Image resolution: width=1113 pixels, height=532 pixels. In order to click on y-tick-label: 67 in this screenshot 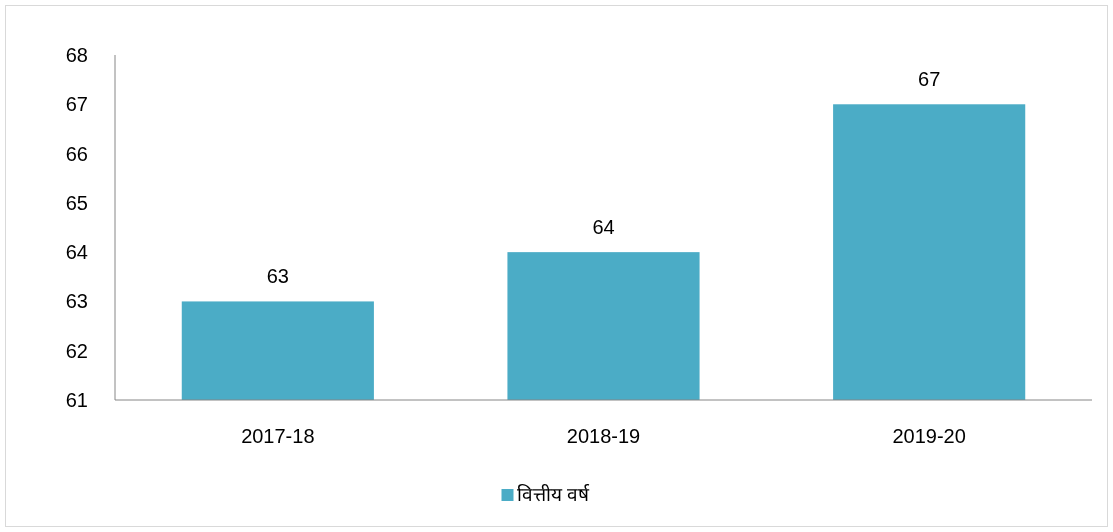, I will do `click(76, 104)`.